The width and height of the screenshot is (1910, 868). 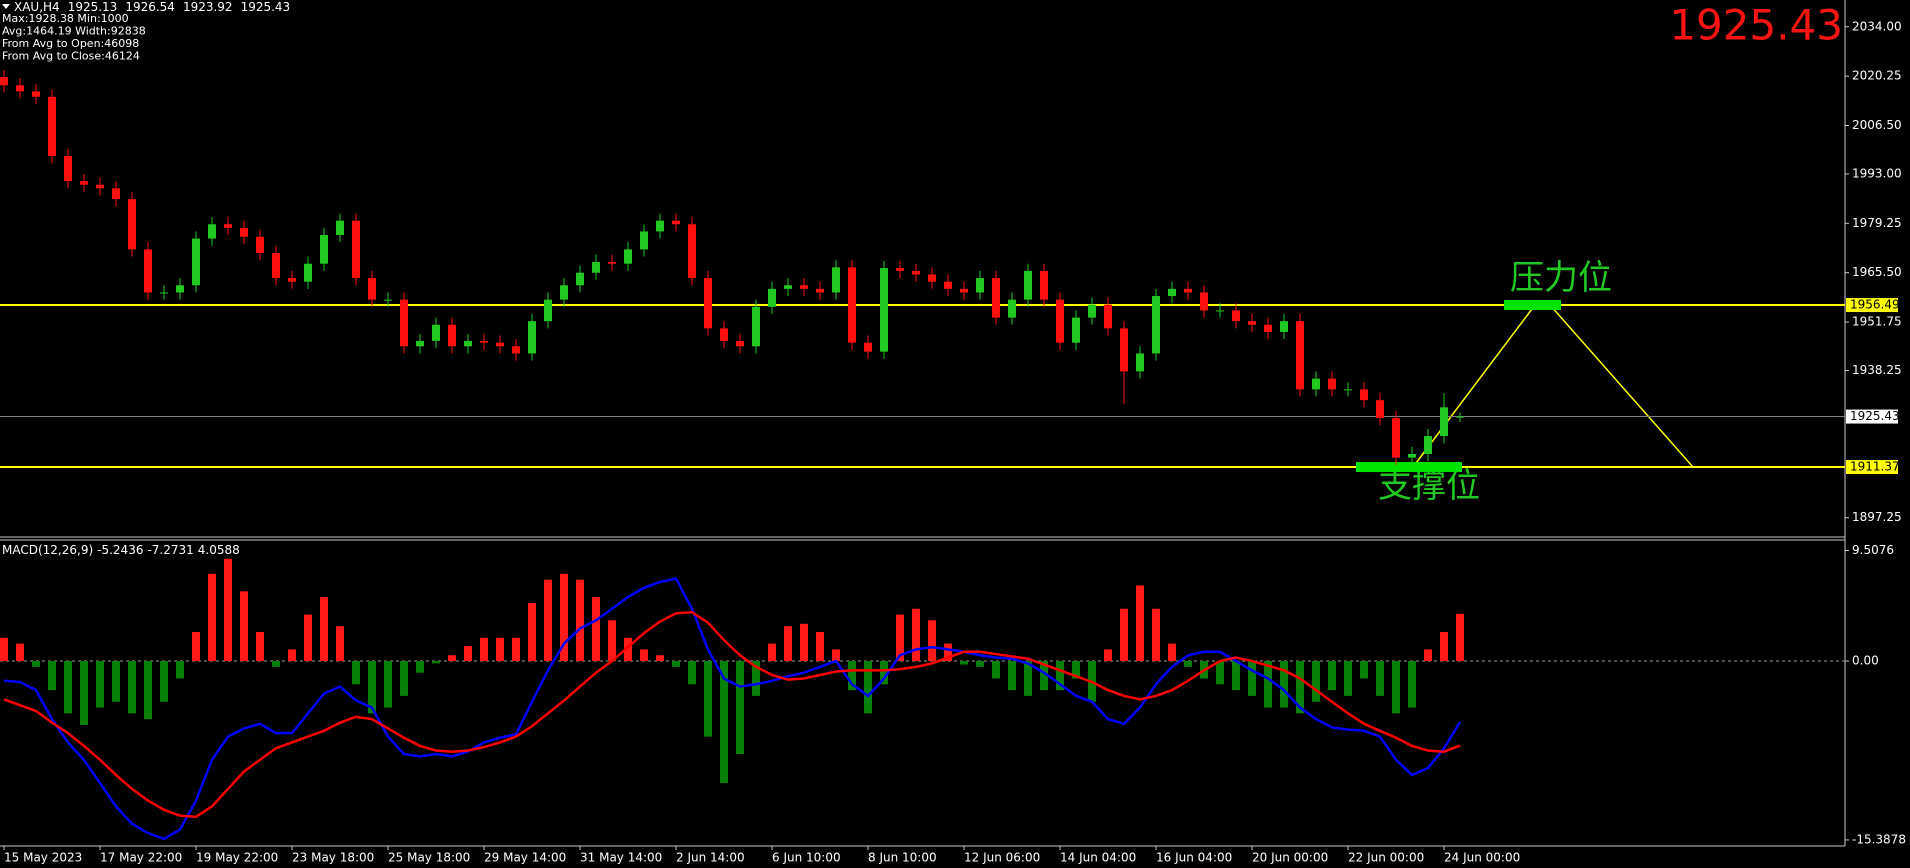 I want to click on x-tick-label: 23 May 18:00, so click(x=333, y=858).